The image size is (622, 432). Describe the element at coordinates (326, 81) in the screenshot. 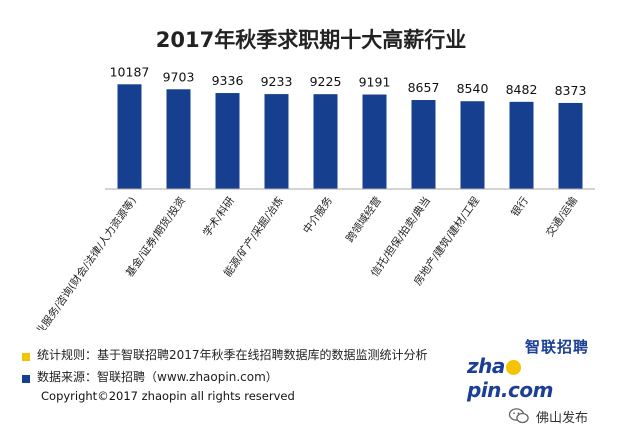

I see `value-label-5: 9225` at that location.